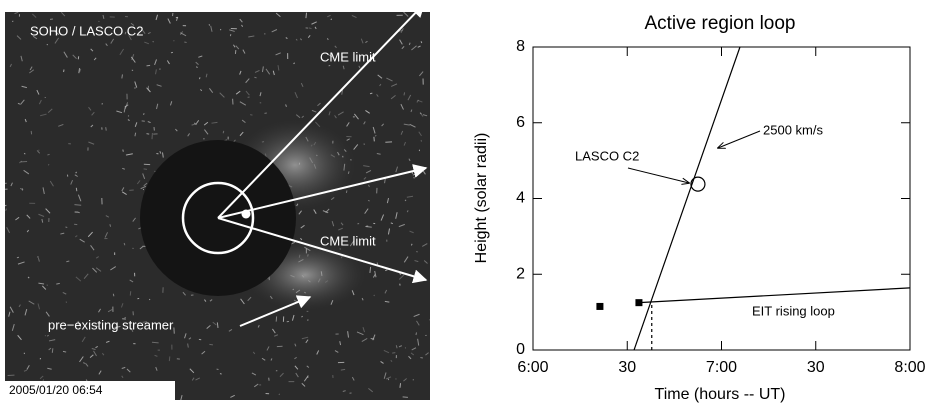 The height and width of the screenshot is (408, 930). I want to click on y-tick-label: 8, so click(520, 46).